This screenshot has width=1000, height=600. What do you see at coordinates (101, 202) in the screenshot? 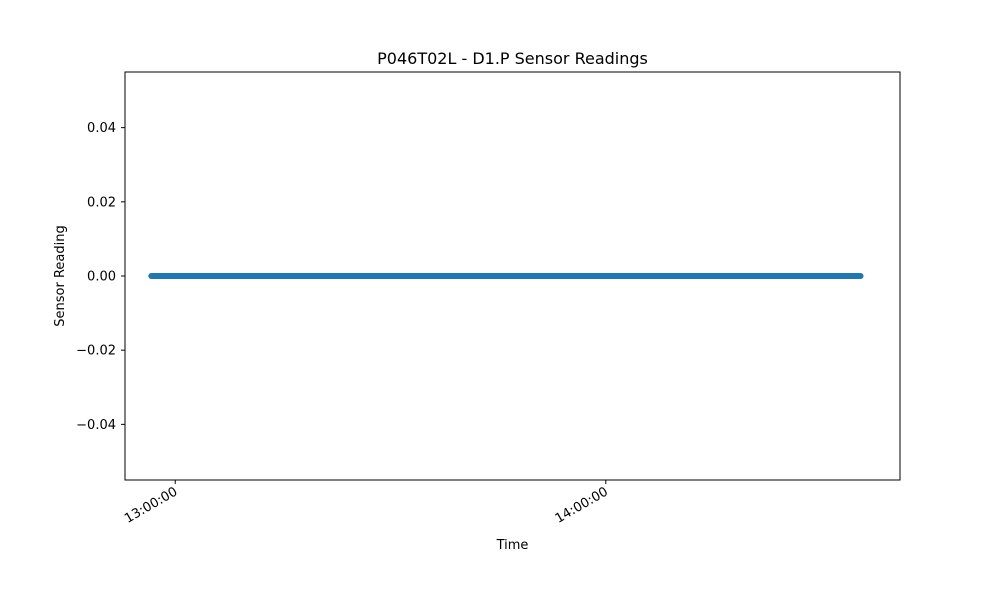
I see `y-tick-label: 0.02` at bounding box center [101, 202].